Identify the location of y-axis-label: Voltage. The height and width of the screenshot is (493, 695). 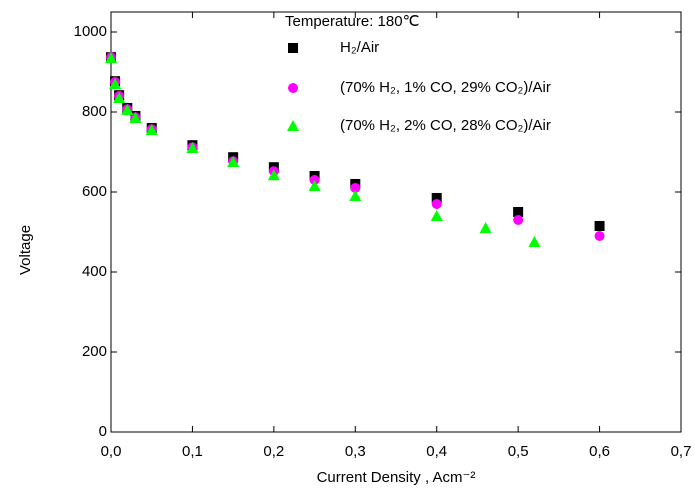
(25, 250).